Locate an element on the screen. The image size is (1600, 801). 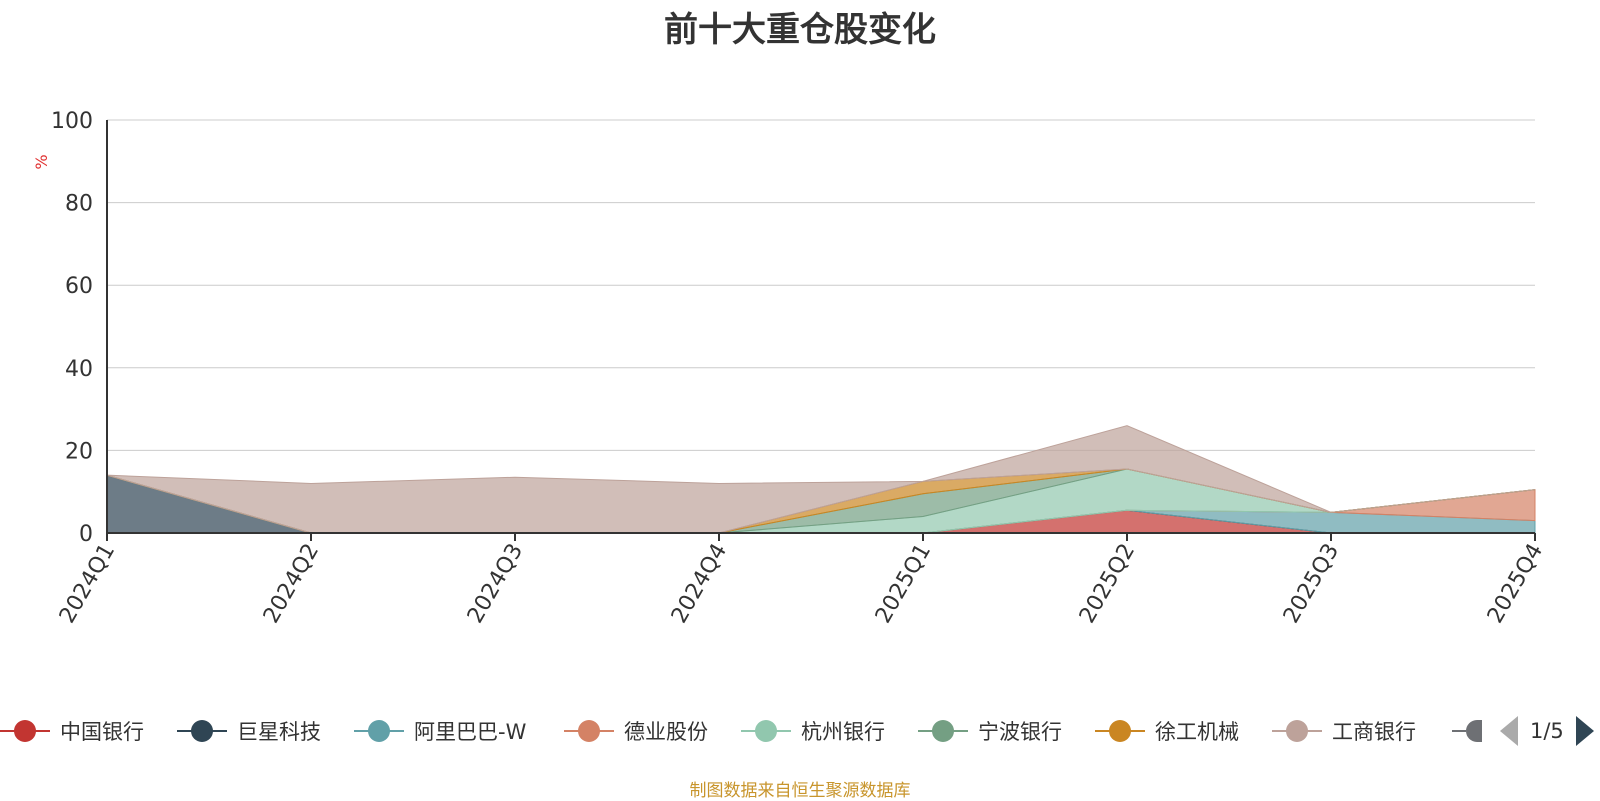
y-axis-label: % is located at coordinates (41, 161).